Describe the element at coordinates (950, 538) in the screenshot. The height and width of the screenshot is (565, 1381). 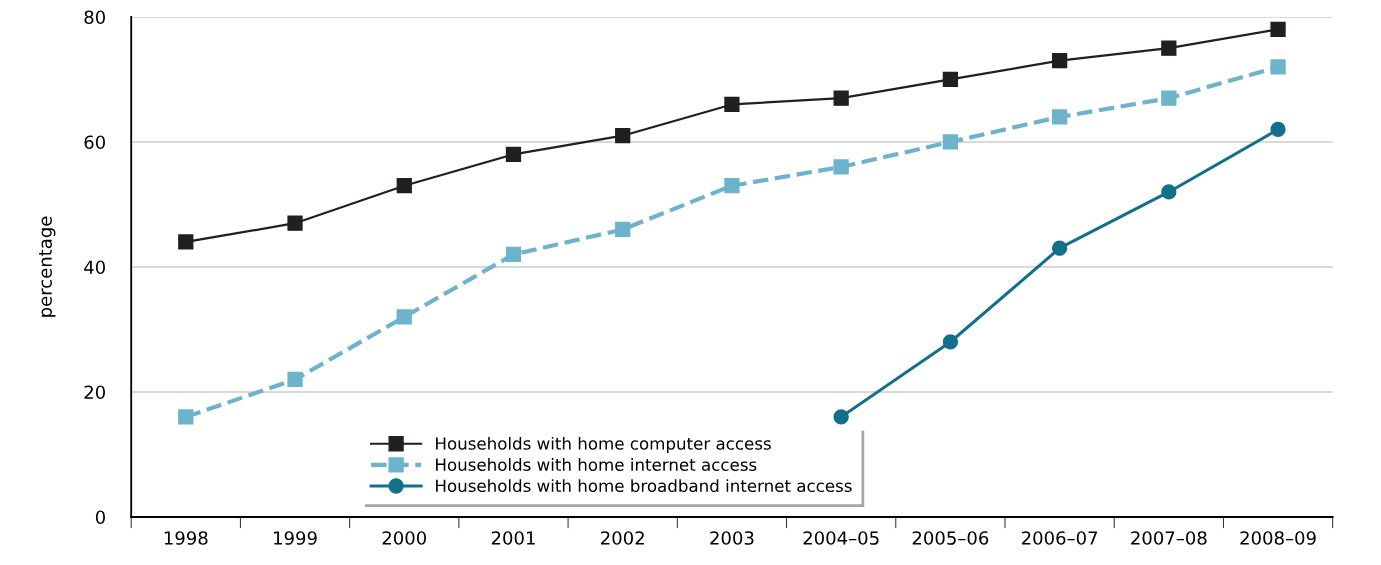
I see `x-tick-label: 2005–06` at that location.